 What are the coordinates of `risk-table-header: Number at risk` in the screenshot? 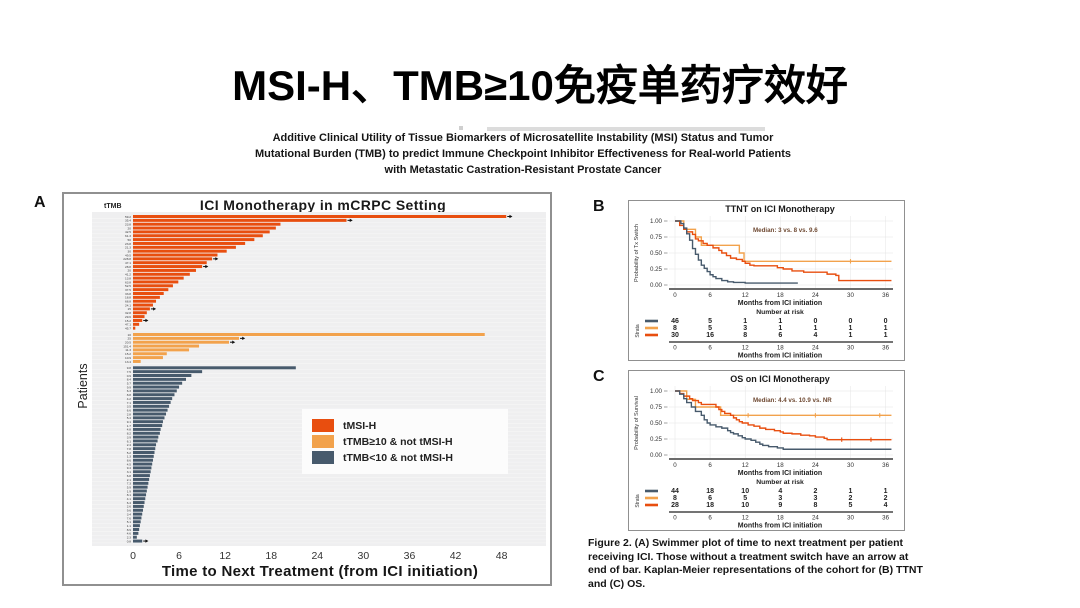 It's located at (780, 482).